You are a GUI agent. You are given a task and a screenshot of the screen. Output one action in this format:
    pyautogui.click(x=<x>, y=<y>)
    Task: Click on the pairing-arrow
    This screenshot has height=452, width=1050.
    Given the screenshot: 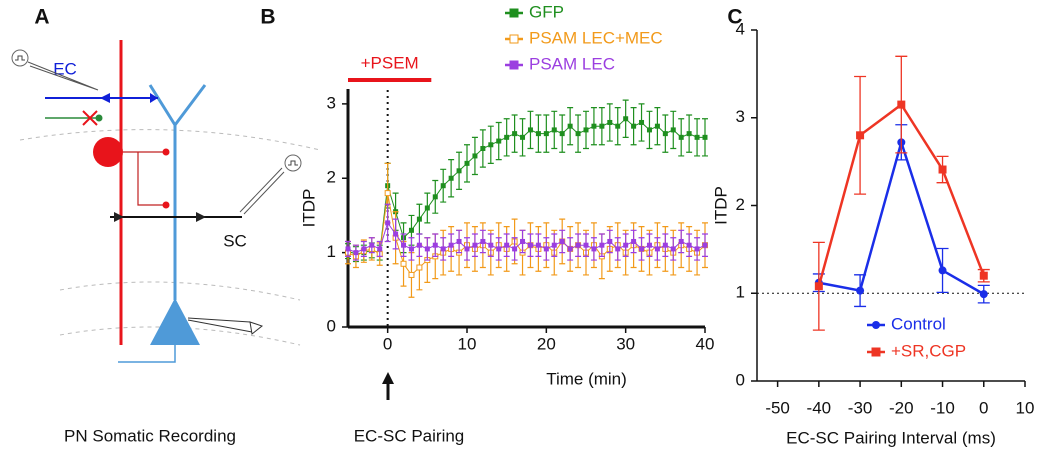 What is the action you would take?
    pyautogui.click(x=388, y=378)
    